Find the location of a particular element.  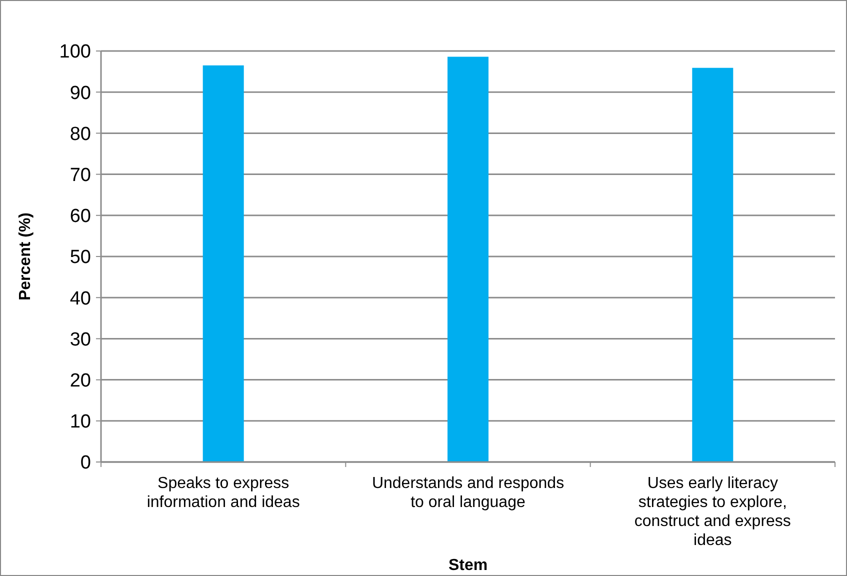

x-tick-label: Speaks to express information and ideas is located at coordinates (223, 493).